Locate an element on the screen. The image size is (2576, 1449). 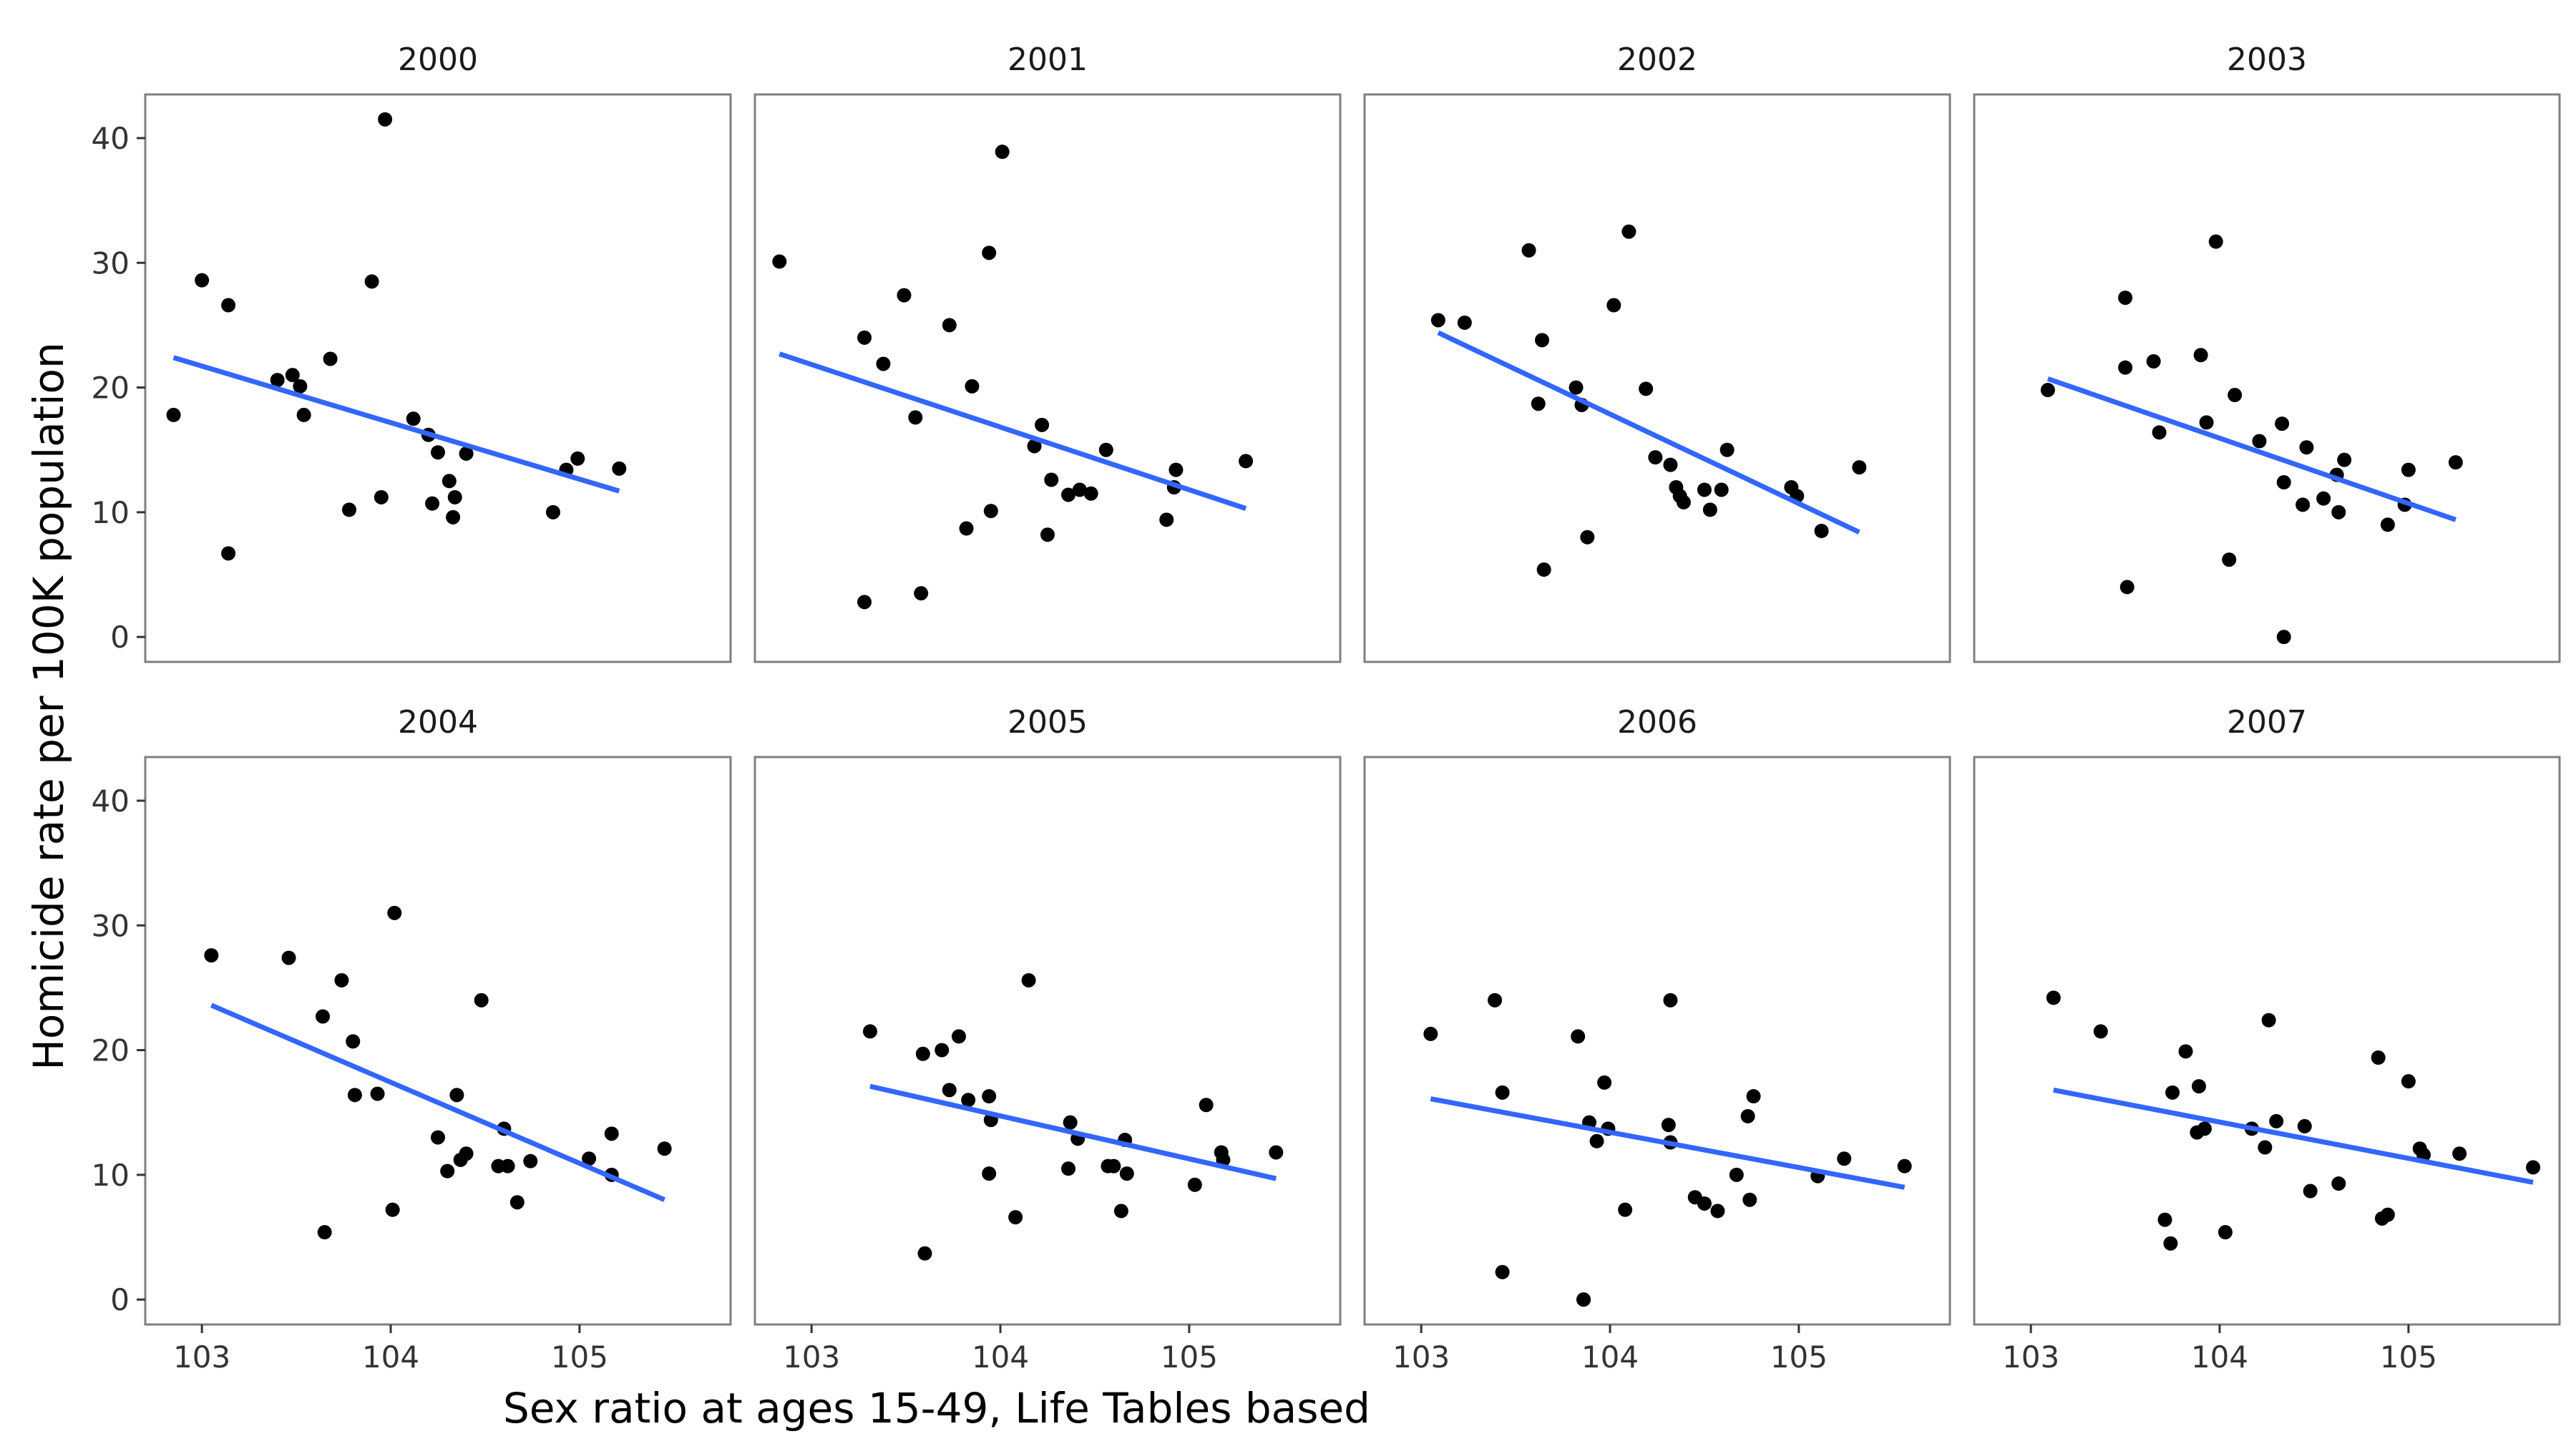
y-tick-label: 30 is located at coordinates (111, 262).